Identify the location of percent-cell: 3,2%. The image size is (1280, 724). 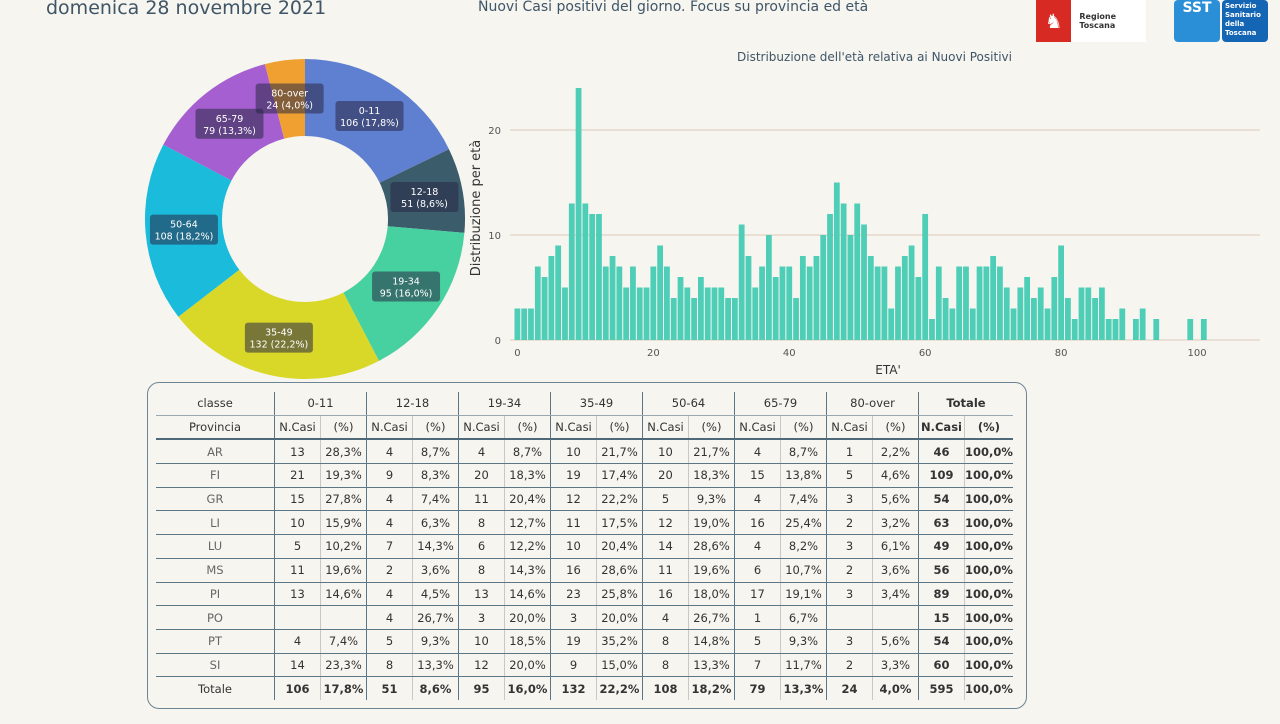
(895, 523).